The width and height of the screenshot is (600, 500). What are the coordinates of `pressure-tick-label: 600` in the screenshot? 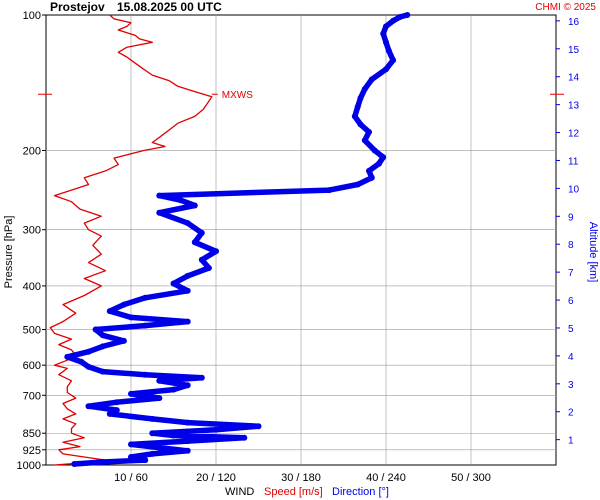 It's located at (32, 366).